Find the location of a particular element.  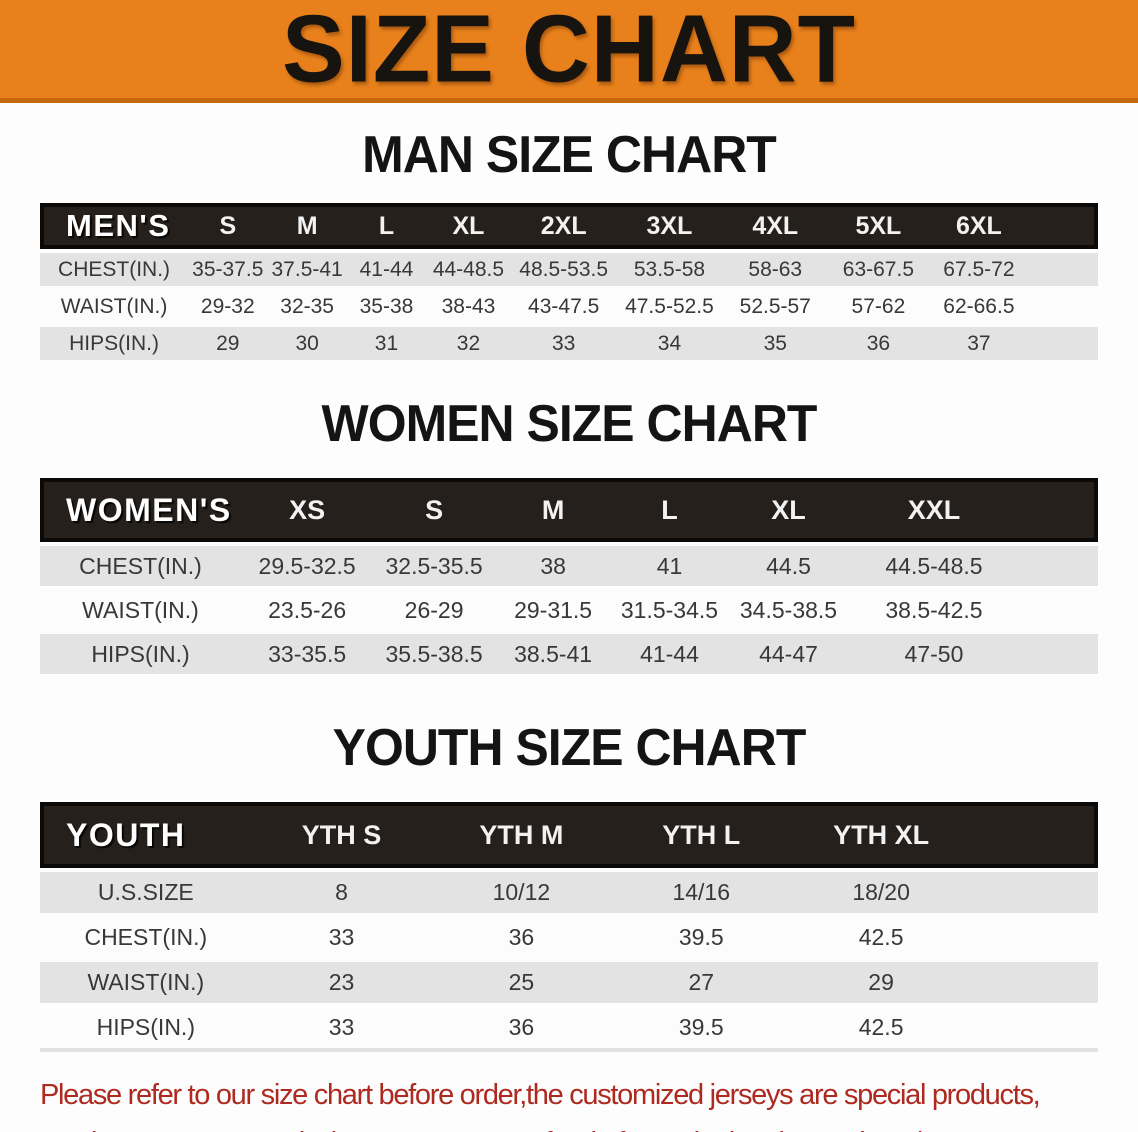

column-header: XXL is located at coordinates (934, 510).